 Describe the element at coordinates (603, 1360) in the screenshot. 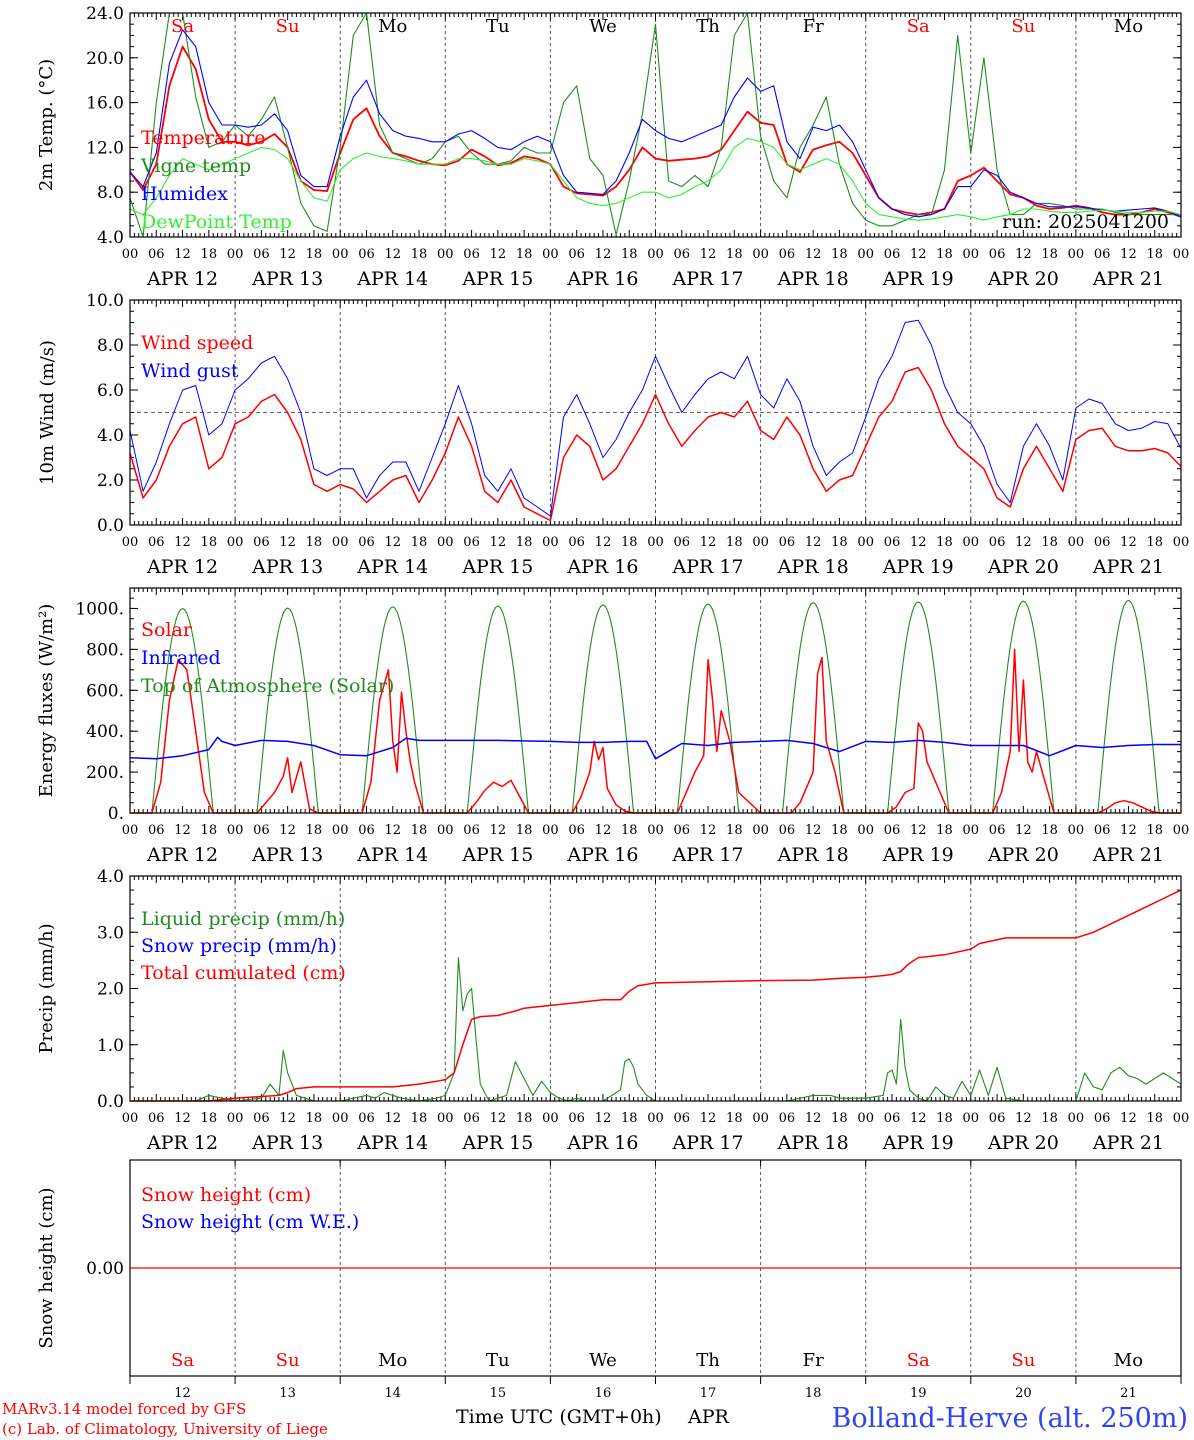

I see `weekday-label: We` at that location.